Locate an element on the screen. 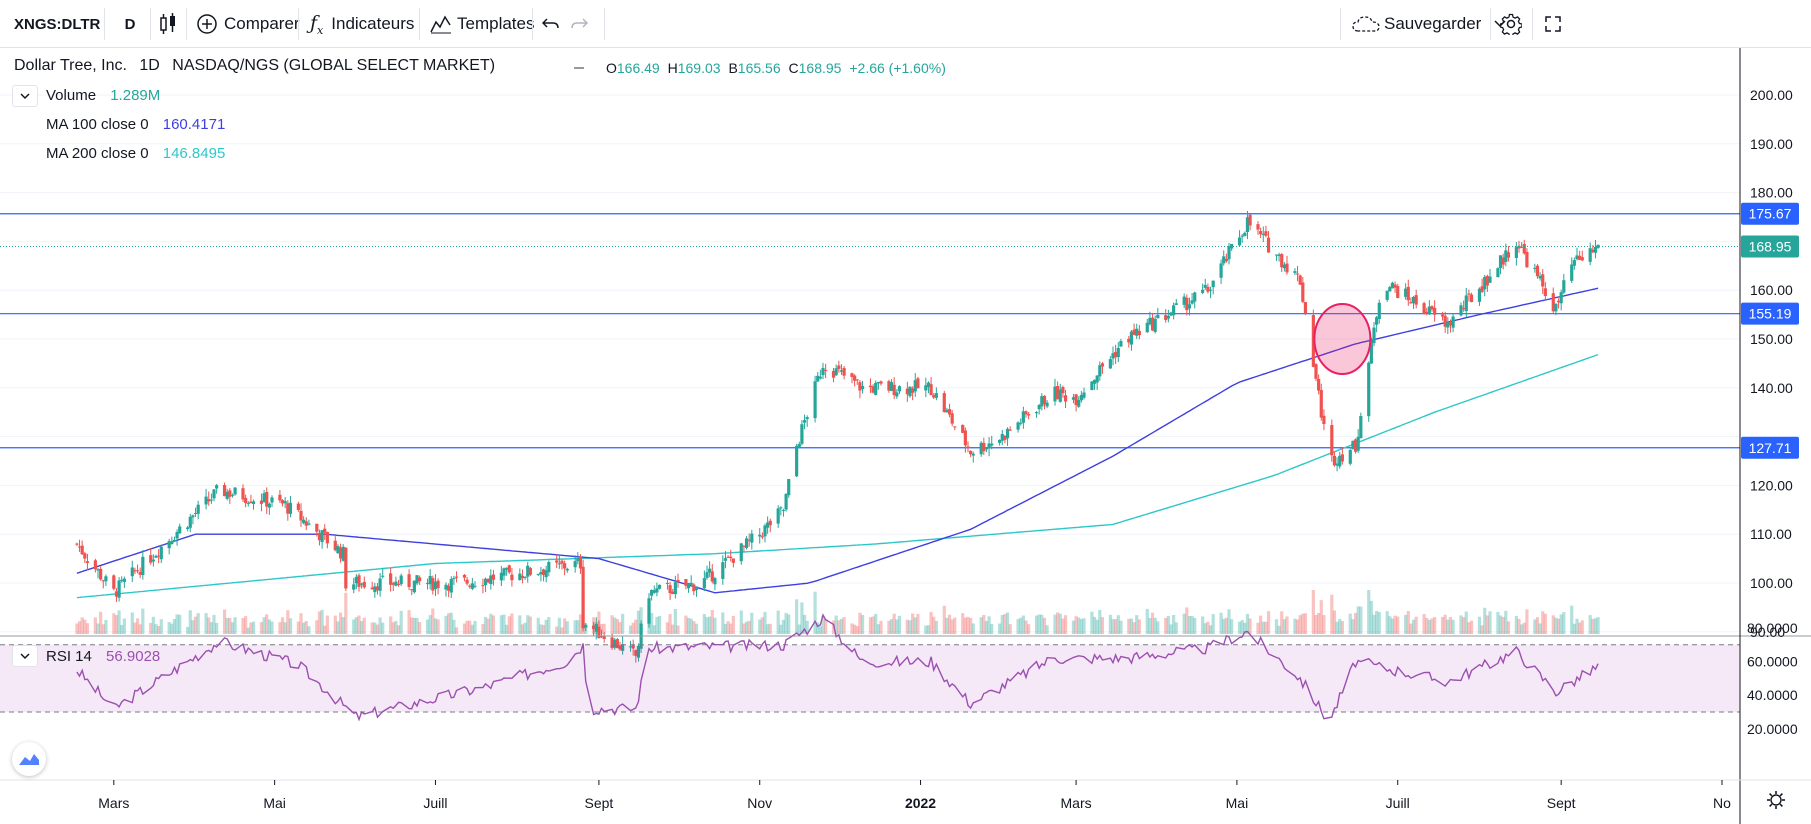 Image resolution: width=1811 pixels, height=824 pixels. legend-toggle-button is located at coordinates (579, 68).